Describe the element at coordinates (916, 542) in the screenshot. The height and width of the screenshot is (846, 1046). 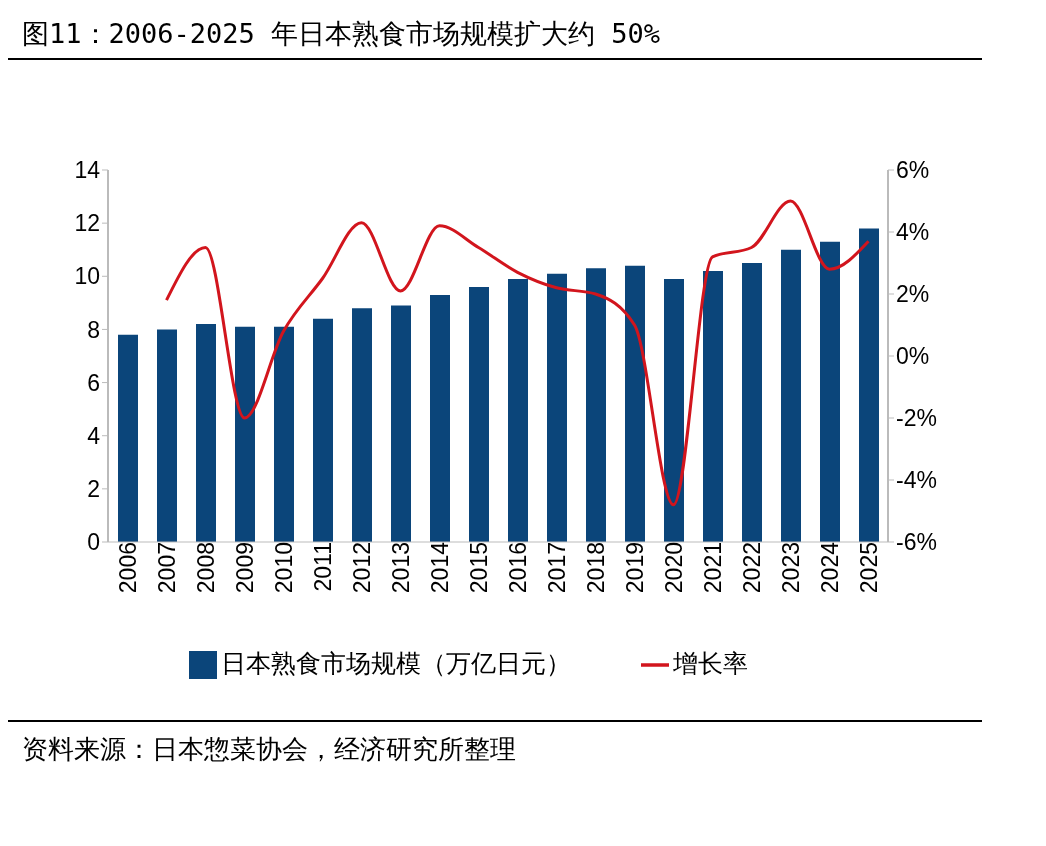
I see `y2-tick-label: -6%` at that location.